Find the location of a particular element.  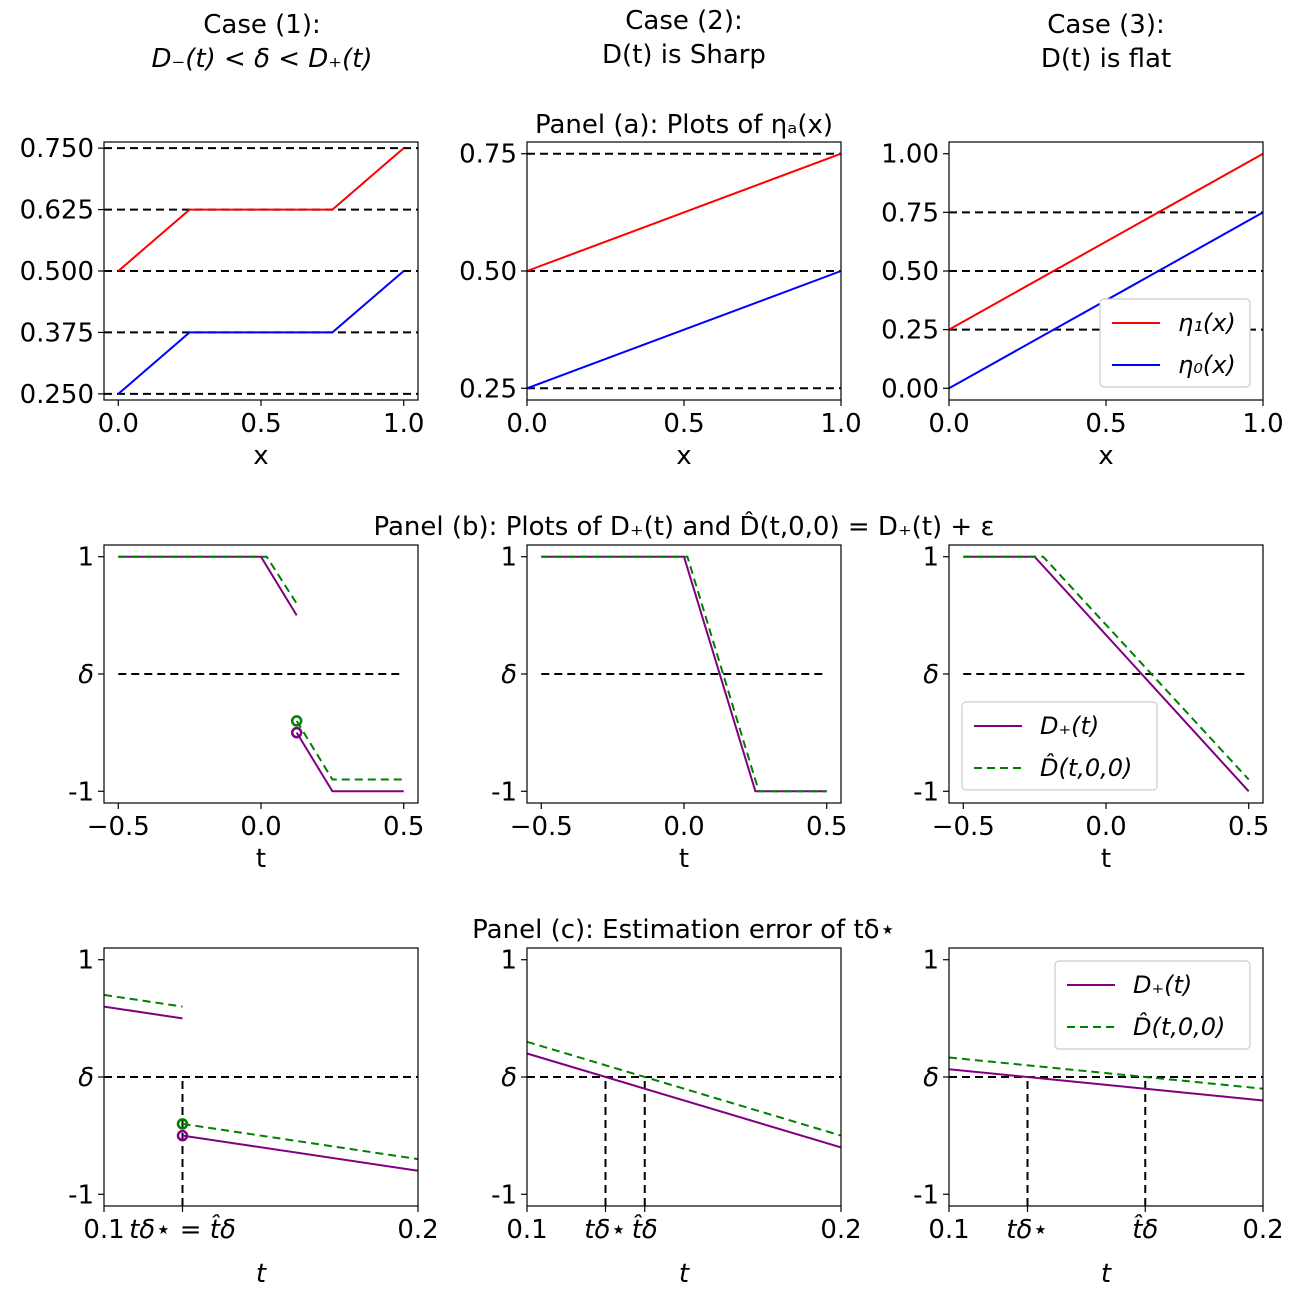

legend-label: D₊(t) is located at coordinates (1162, 985).